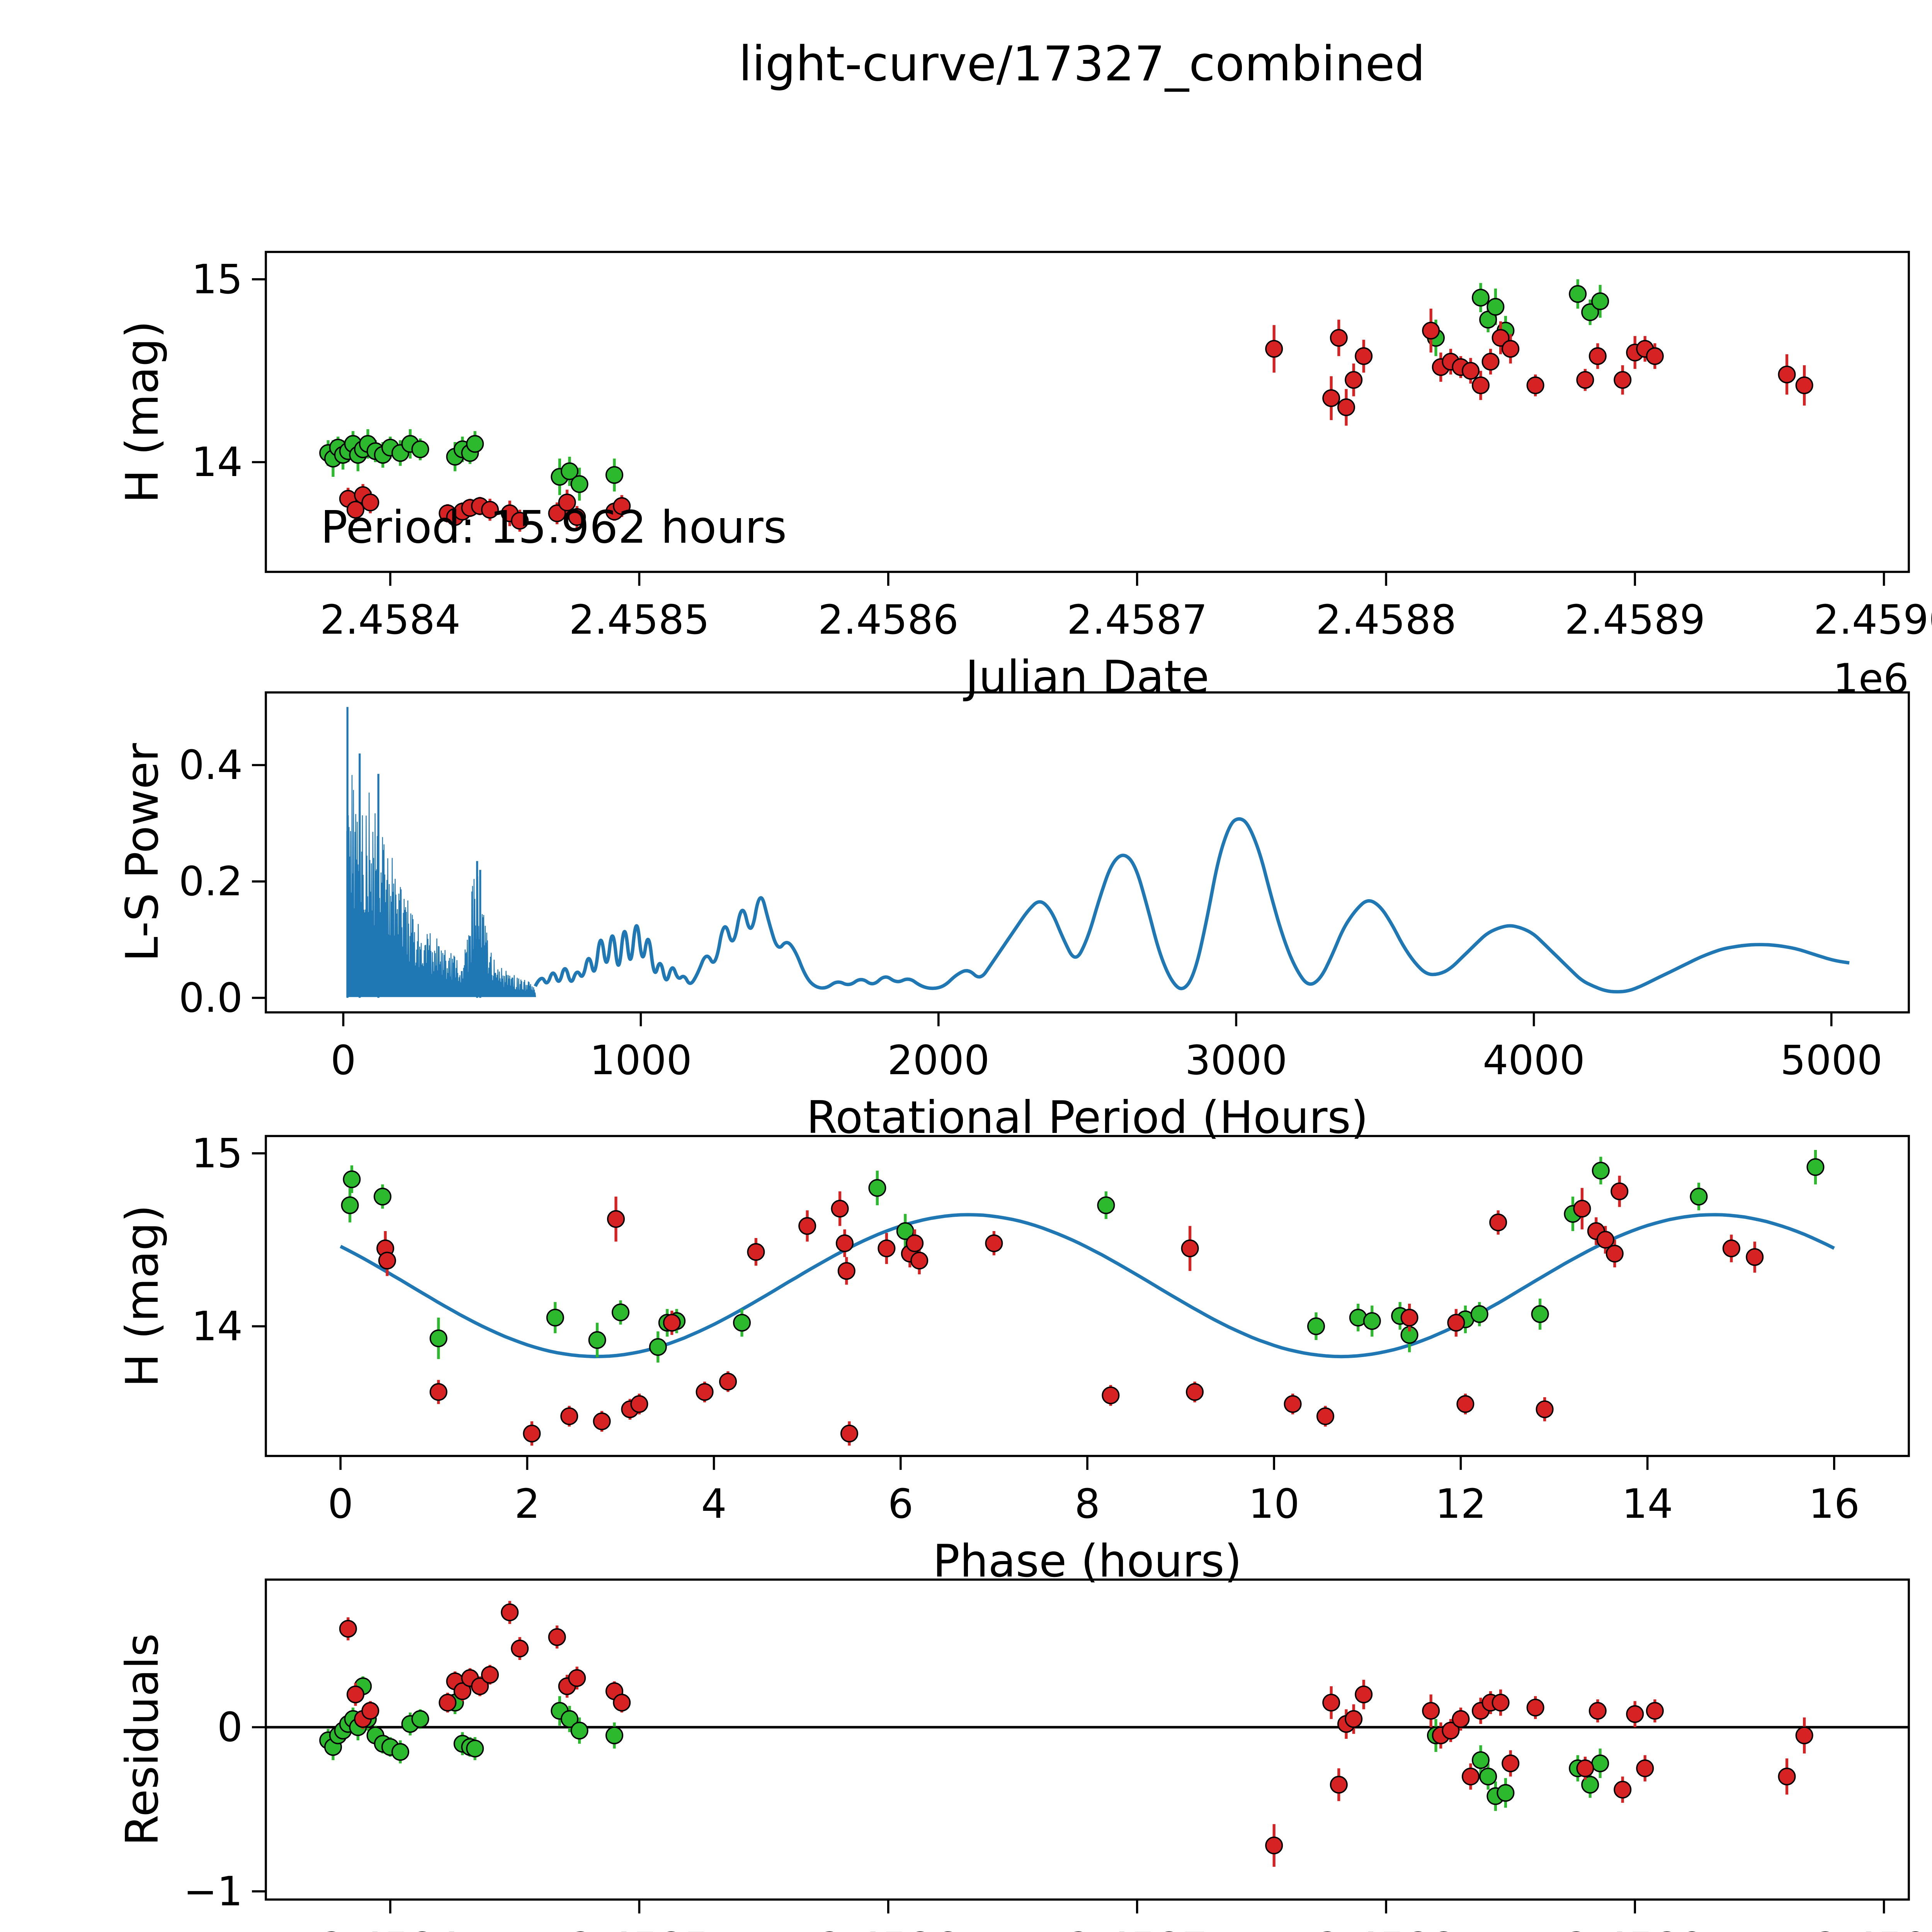  I want to click on y-tick-label: 15, so click(218, 280).